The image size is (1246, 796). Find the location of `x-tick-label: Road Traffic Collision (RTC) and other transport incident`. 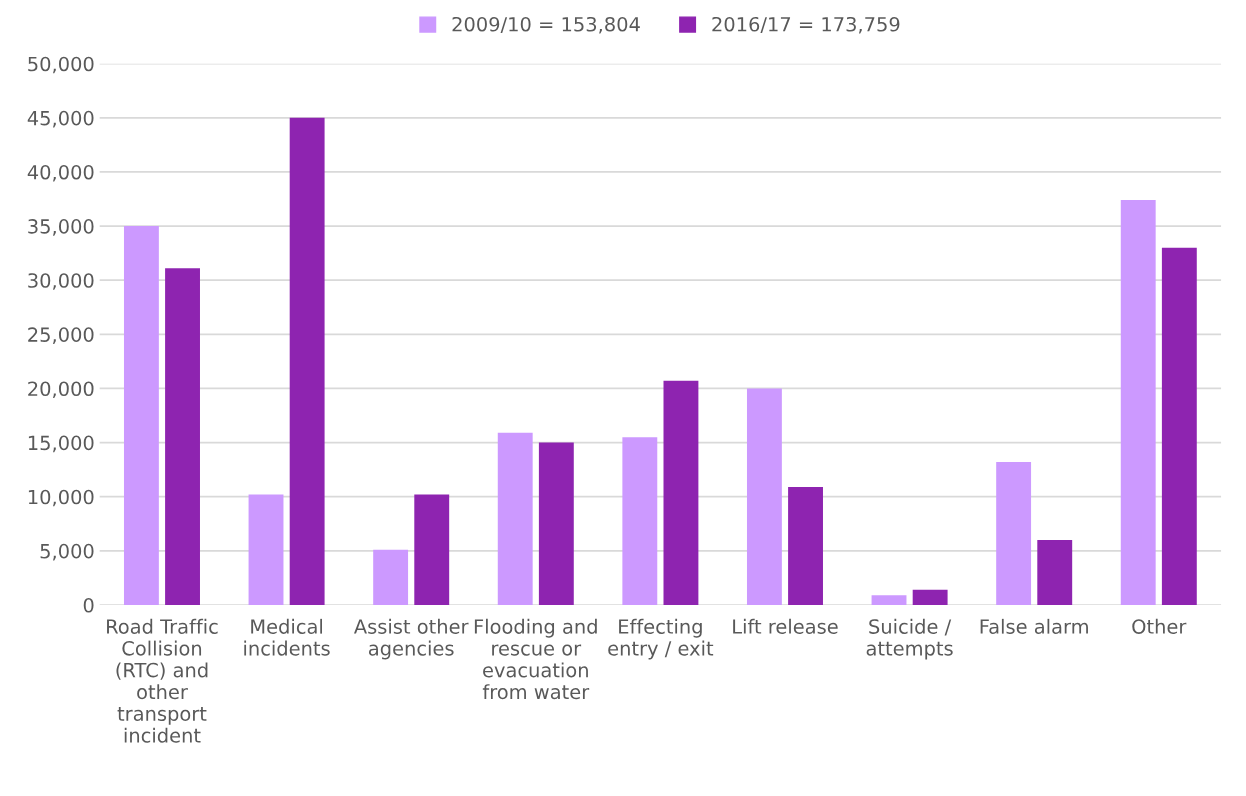

x-tick-label: Road Traffic Collision (RTC) and other transport incident is located at coordinates (162, 680).